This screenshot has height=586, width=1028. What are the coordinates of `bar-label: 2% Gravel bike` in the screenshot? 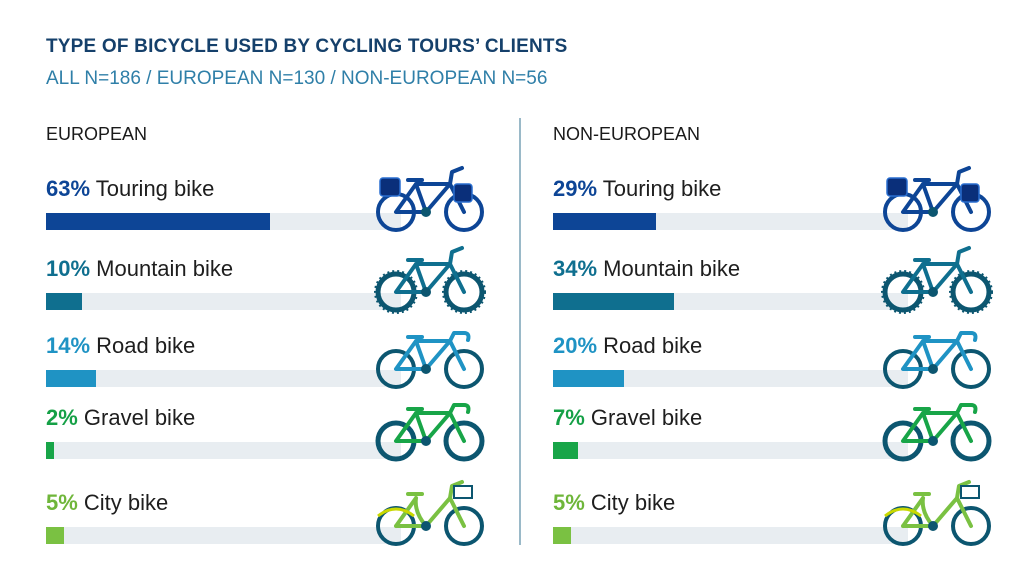 It's located at (120, 418).